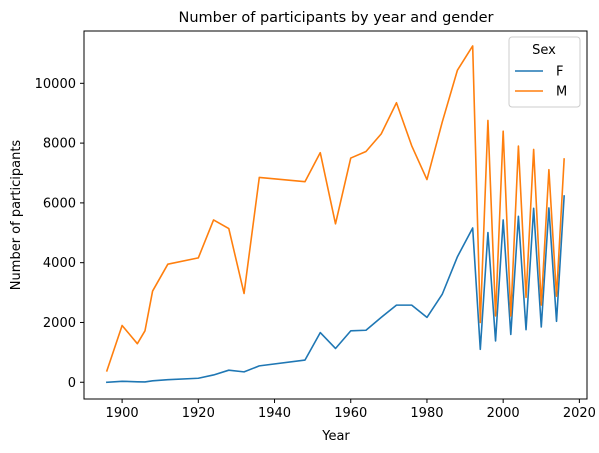 This screenshot has width=599, height=453. Describe the element at coordinates (274, 413) in the screenshot. I see `x-tick-label: 1940` at that location.